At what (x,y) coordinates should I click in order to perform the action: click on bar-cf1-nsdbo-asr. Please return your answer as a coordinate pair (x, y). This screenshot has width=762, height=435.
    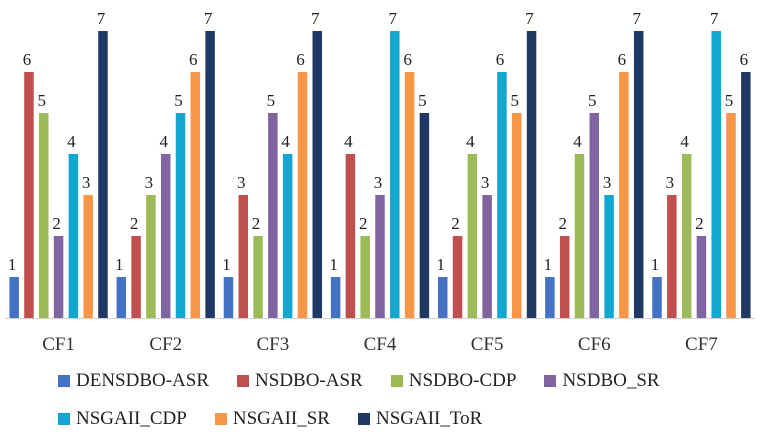
    Looking at the image, I should click on (29, 195).